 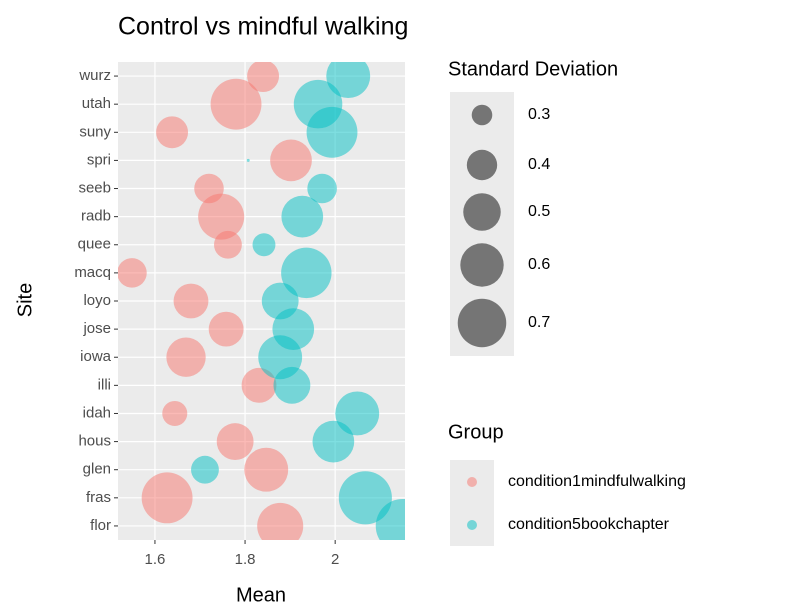 What do you see at coordinates (263, 27) in the screenshot?
I see `chart-title: Control vs mindful walking` at bounding box center [263, 27].